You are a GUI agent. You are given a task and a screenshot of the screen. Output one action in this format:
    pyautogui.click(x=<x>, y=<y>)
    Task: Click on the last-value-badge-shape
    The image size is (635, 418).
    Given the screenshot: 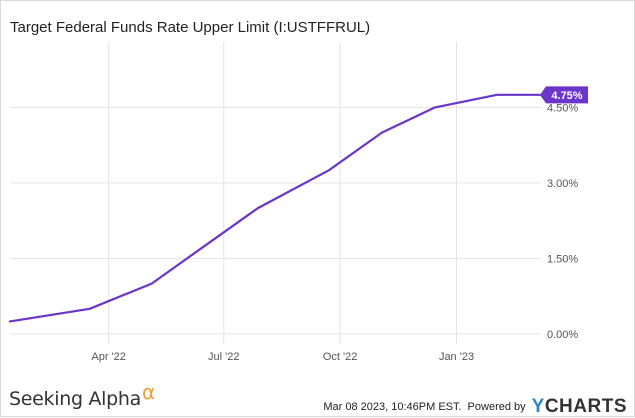 What is the action you would take?
    pyautogui.click(x=564, y=95)
    